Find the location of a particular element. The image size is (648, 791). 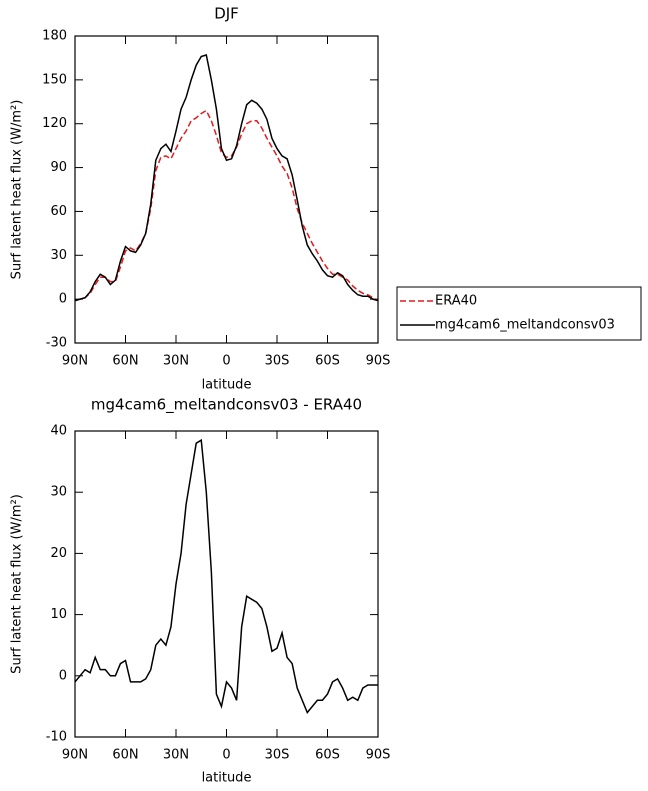

y-tick-label: 90 is located at coordinates (58, 167).